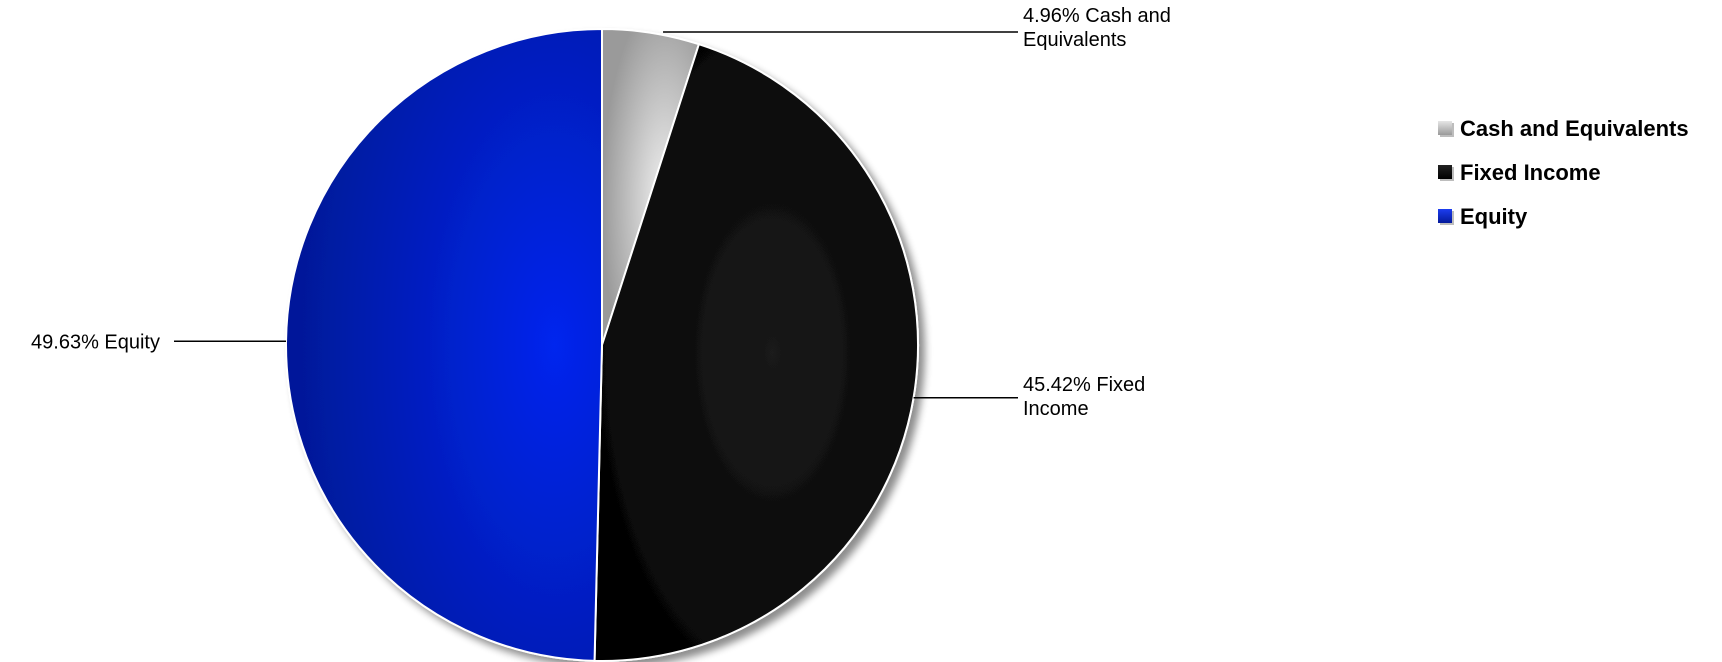  What do you see at coordinates (1445, 172) in the screenshot?
I see `legend-swatch-fixed-income` at bounding box center [1445, 172].